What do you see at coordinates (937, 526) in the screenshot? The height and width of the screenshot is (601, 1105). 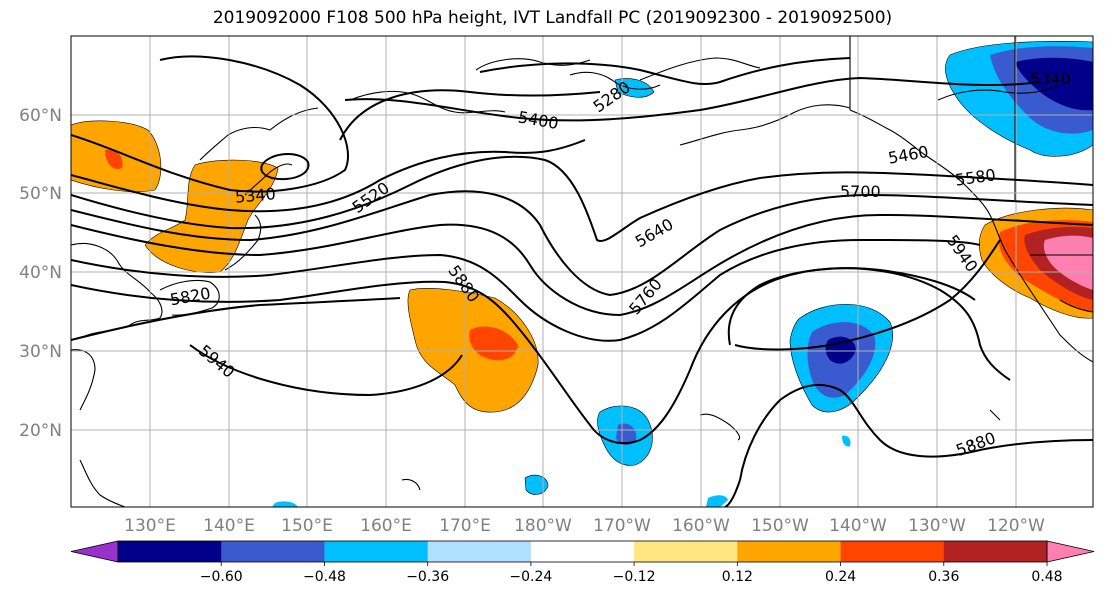 I see `lon-label: 130°W` at bounding box center [937, 526].